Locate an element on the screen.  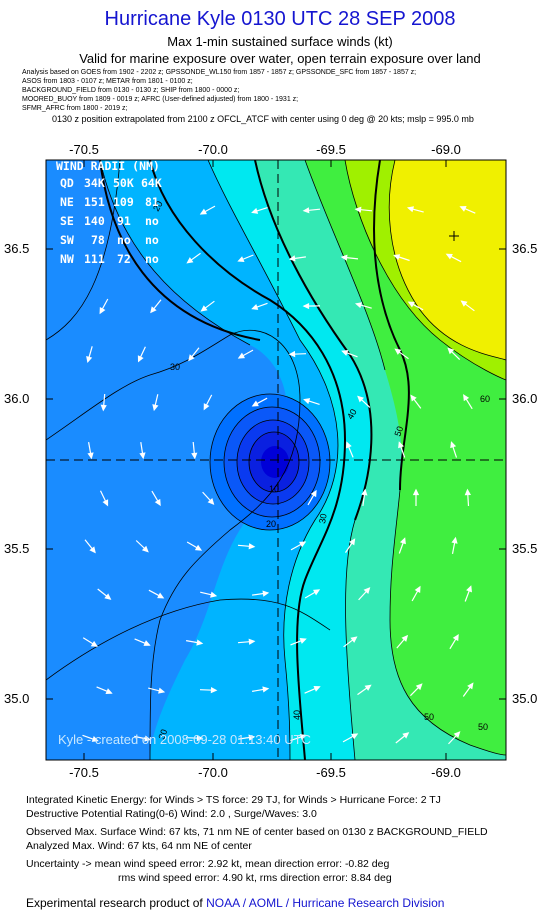
wind-radii-nw-q: NW is located at coordinates (67, 259).